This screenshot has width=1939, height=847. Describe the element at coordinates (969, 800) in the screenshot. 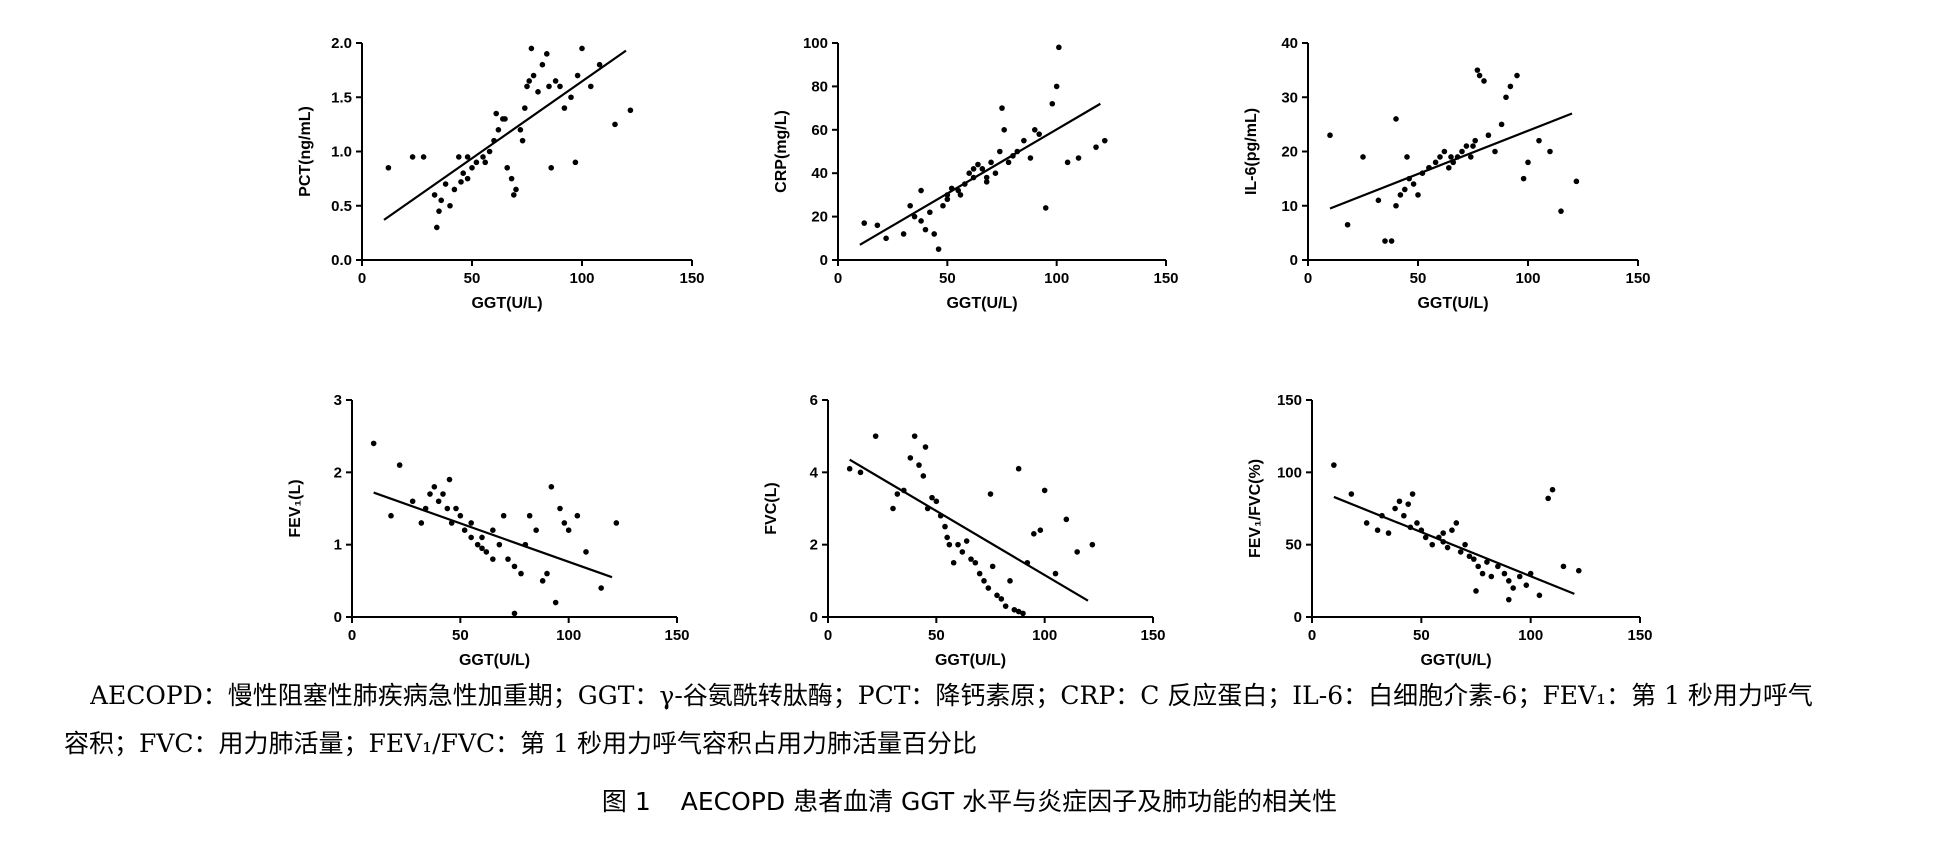

I see `figure-caption: 图 1 AECOPD 患者血清 GGT 水平与炎症因子及肺功能的相关性` at that location.